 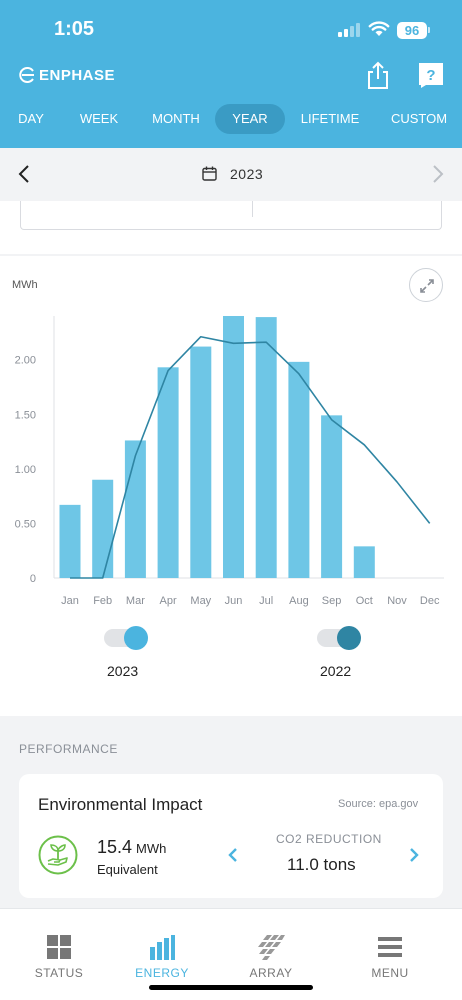 What do you see at coordinates (68, 749) in the screenshot?
I see `section-title: PERFORMANCE` at bounding box center [68, 749].